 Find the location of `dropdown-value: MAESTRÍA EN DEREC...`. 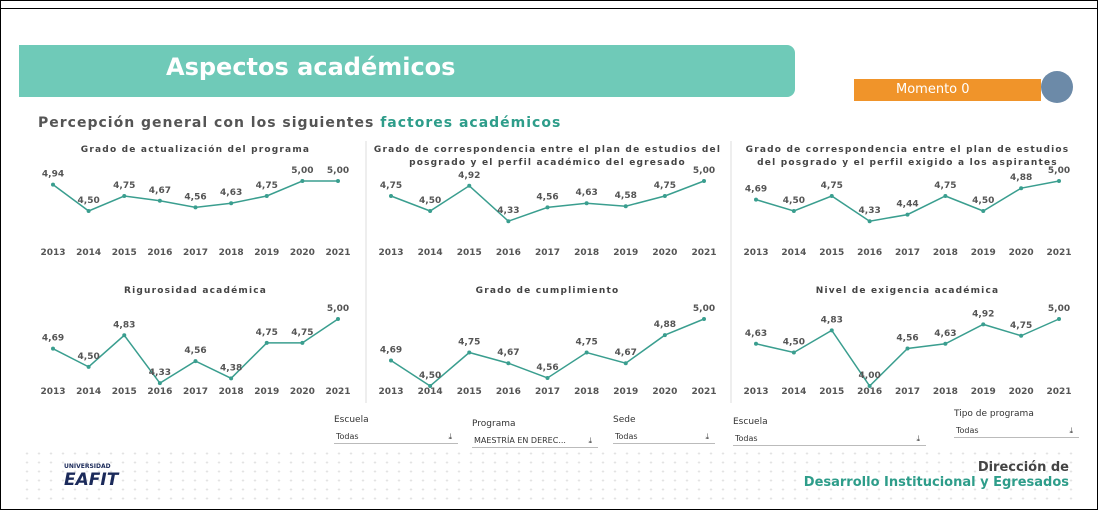

dropdown-value: MAESTRÍA EN DEREC... is located at coordinates (520, 440).